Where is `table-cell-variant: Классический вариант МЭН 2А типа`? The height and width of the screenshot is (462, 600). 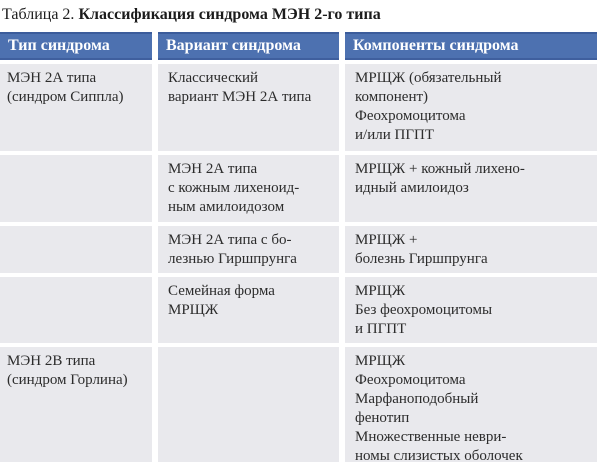 table-cell-variant: Классический вариант МЭН 2А типа is located at coordinates (248, 107).